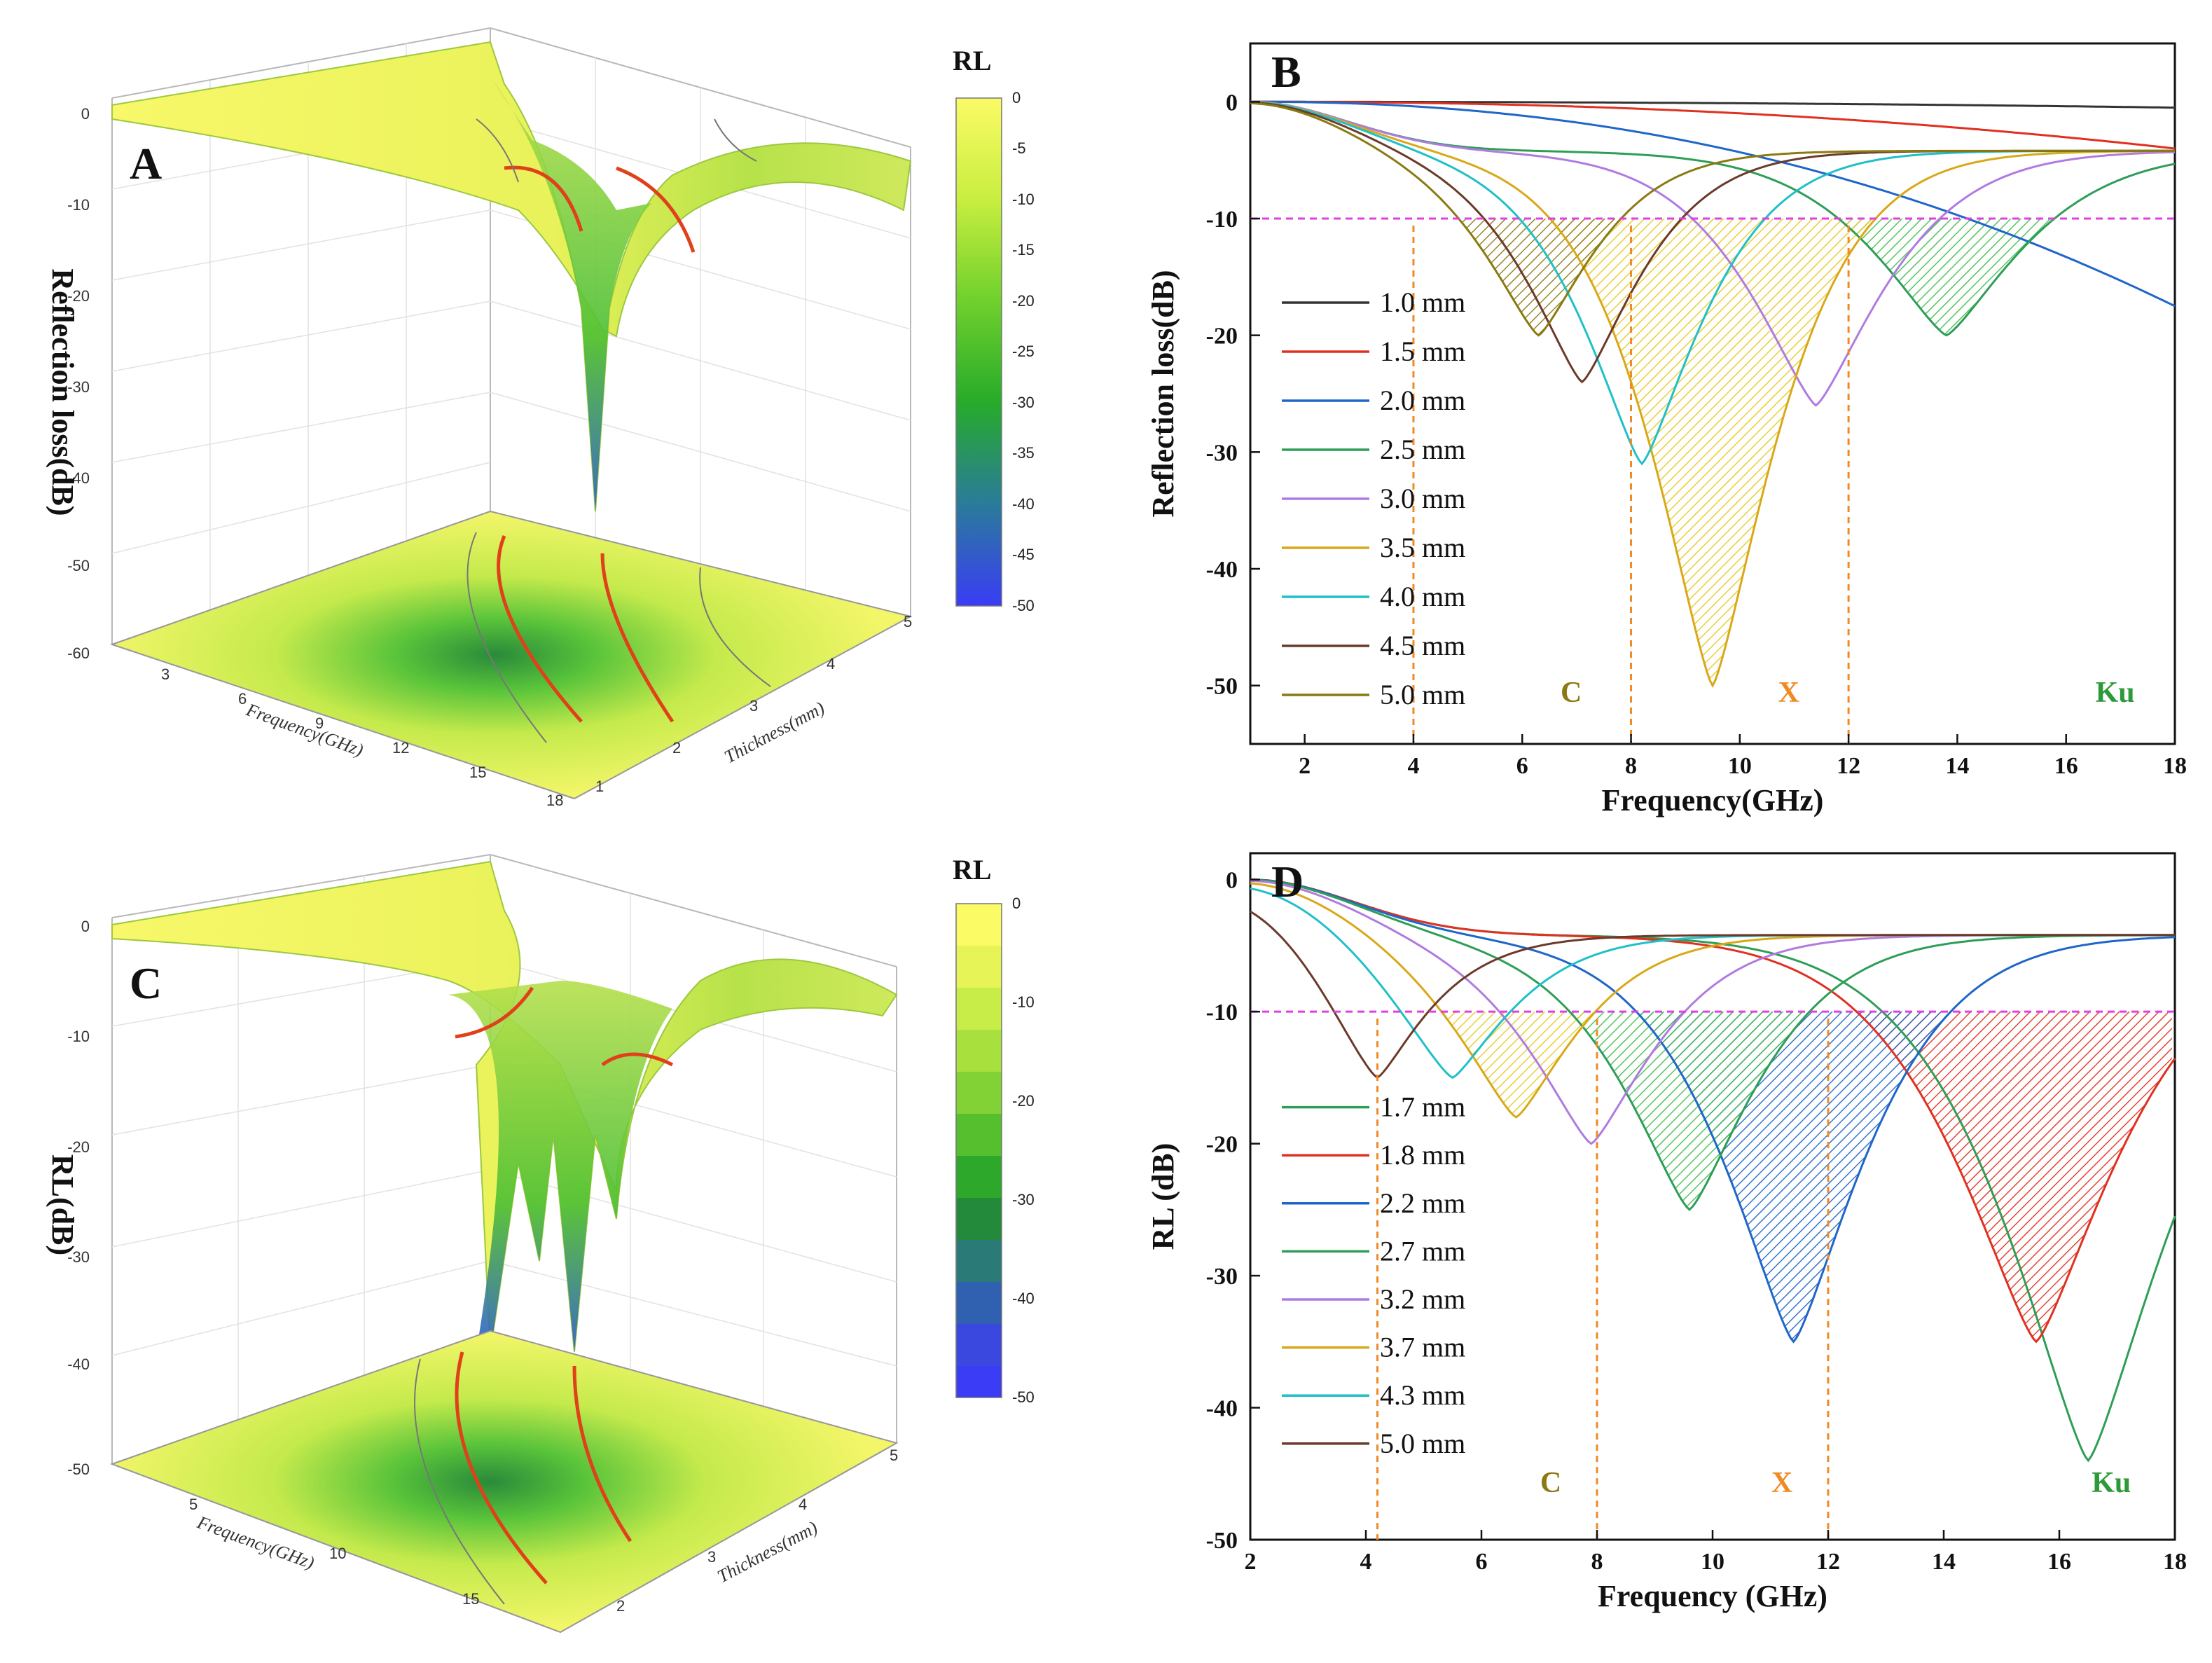  I want to click on panel-a-zlabel: Reflection loss(dB), so click(63, 392).